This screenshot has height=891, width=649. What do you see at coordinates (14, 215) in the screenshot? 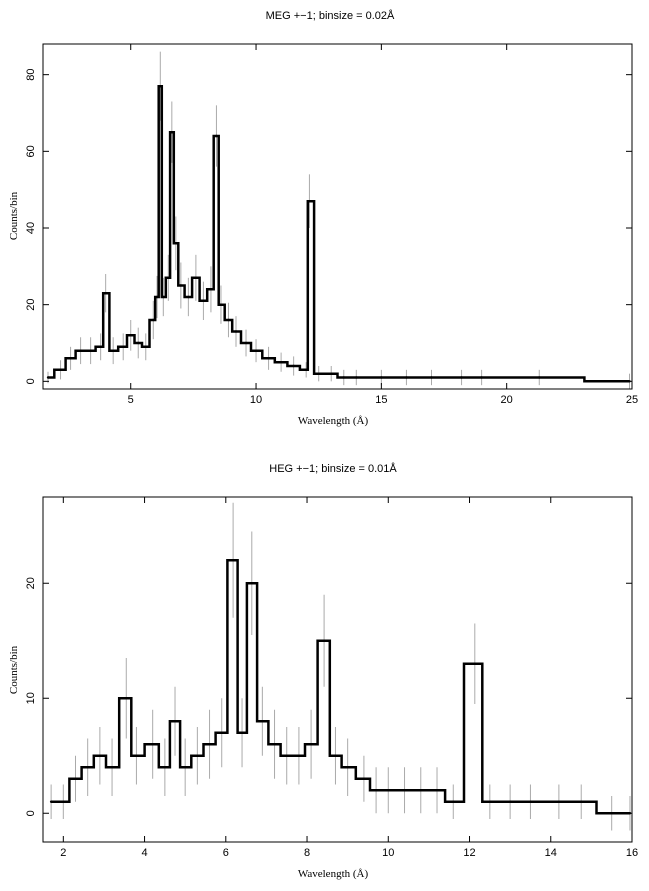
I see `y-axis-label: Counts/bin` at bounding box center [14, 215].